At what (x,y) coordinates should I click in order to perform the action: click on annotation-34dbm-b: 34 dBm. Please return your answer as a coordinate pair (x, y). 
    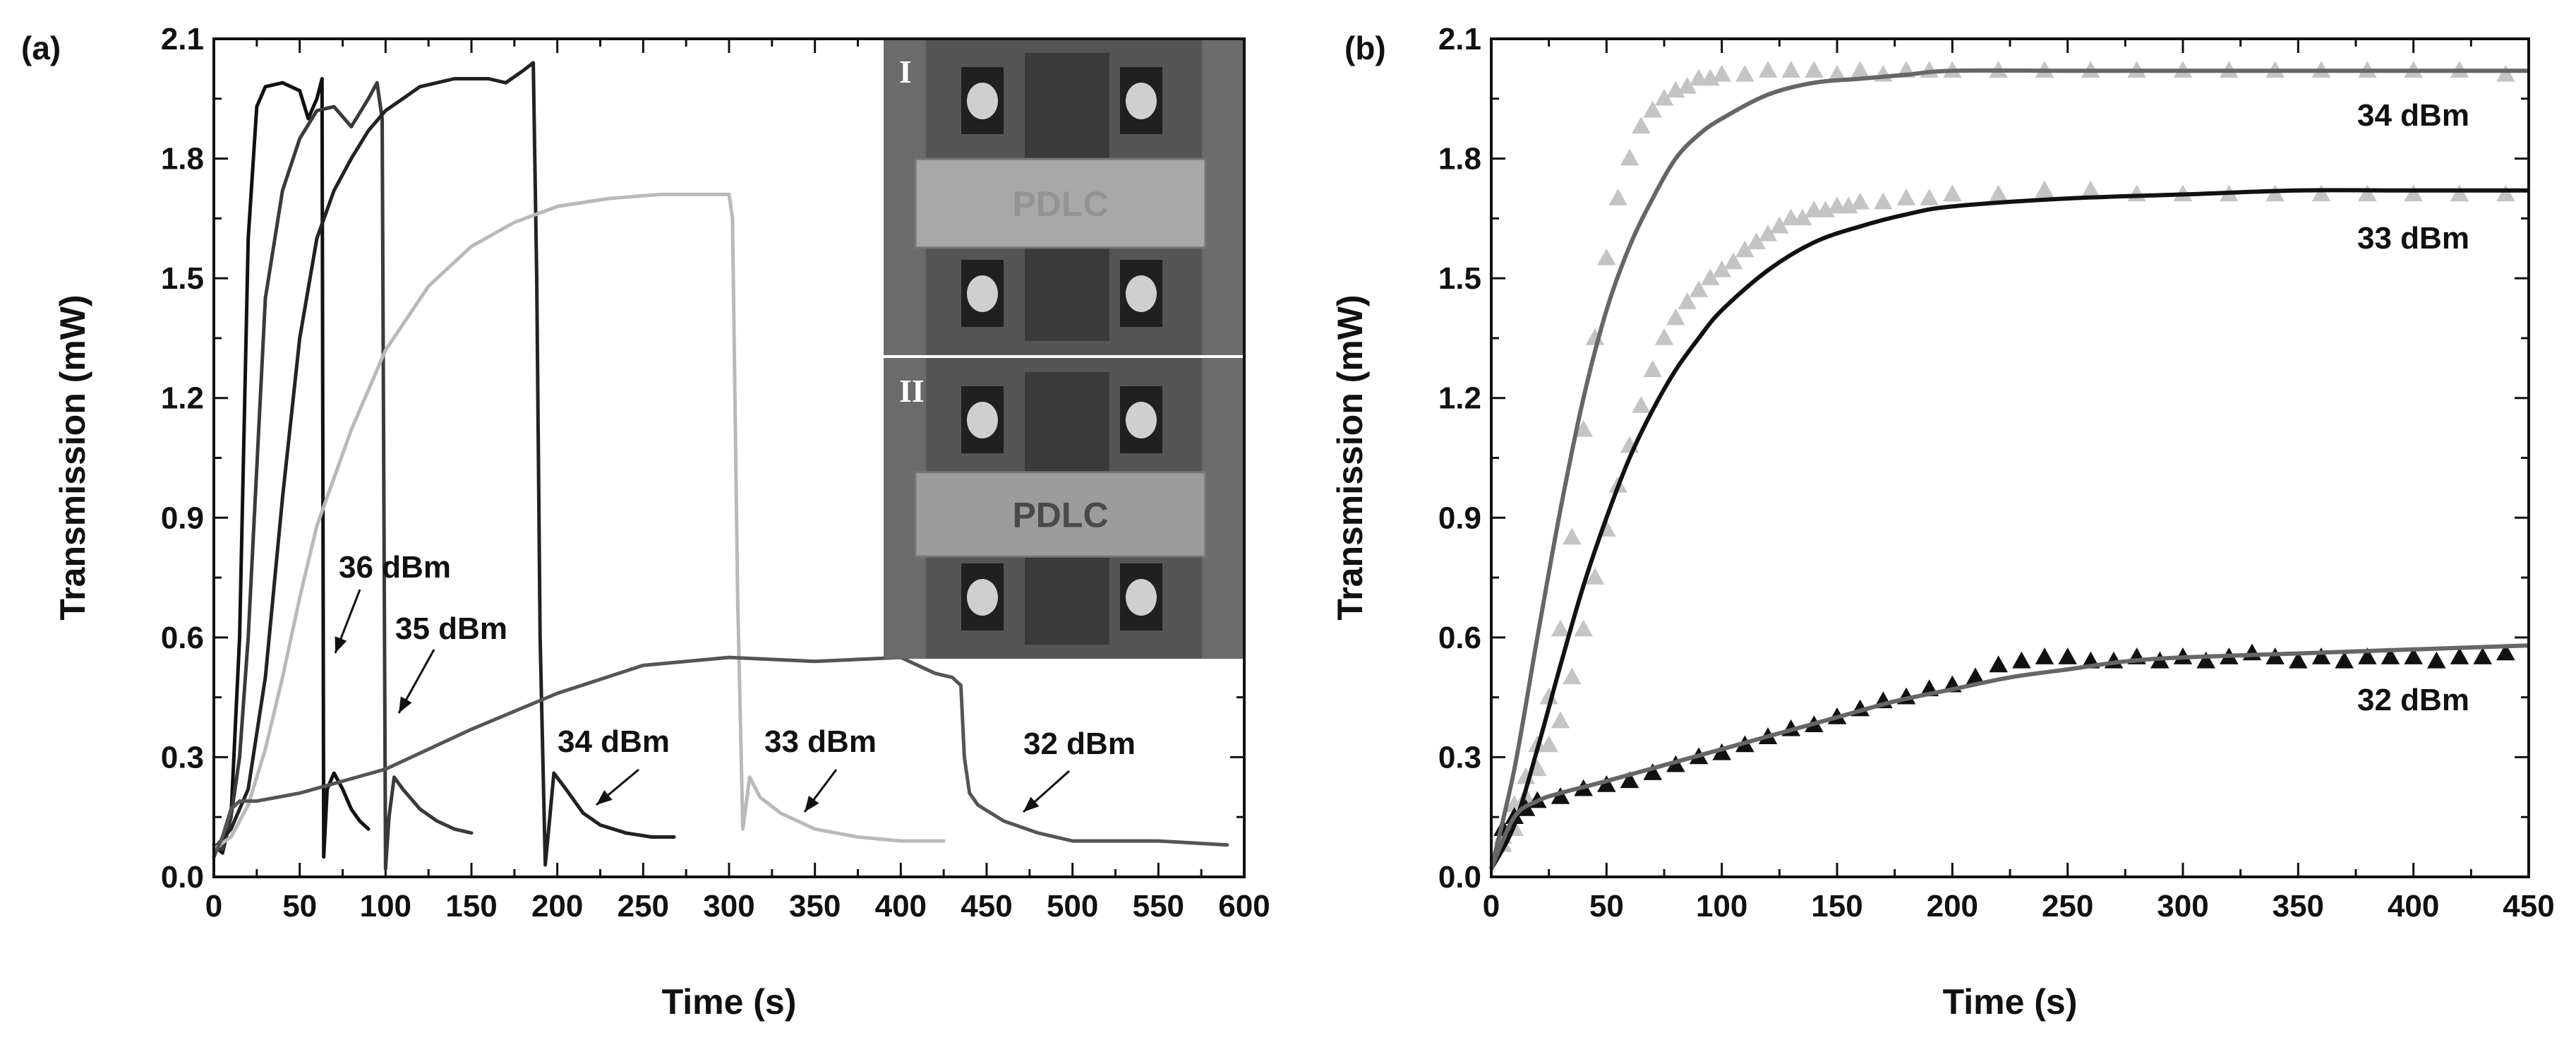
    Looking at the image, I should click on (2413, 115).